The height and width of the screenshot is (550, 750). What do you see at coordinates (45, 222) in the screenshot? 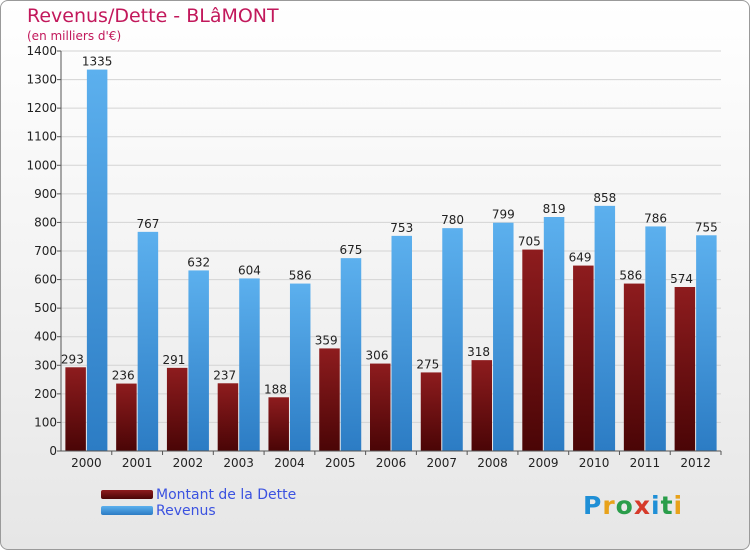
I see `y-tick-label: 800` at bounding box center [45, 222].